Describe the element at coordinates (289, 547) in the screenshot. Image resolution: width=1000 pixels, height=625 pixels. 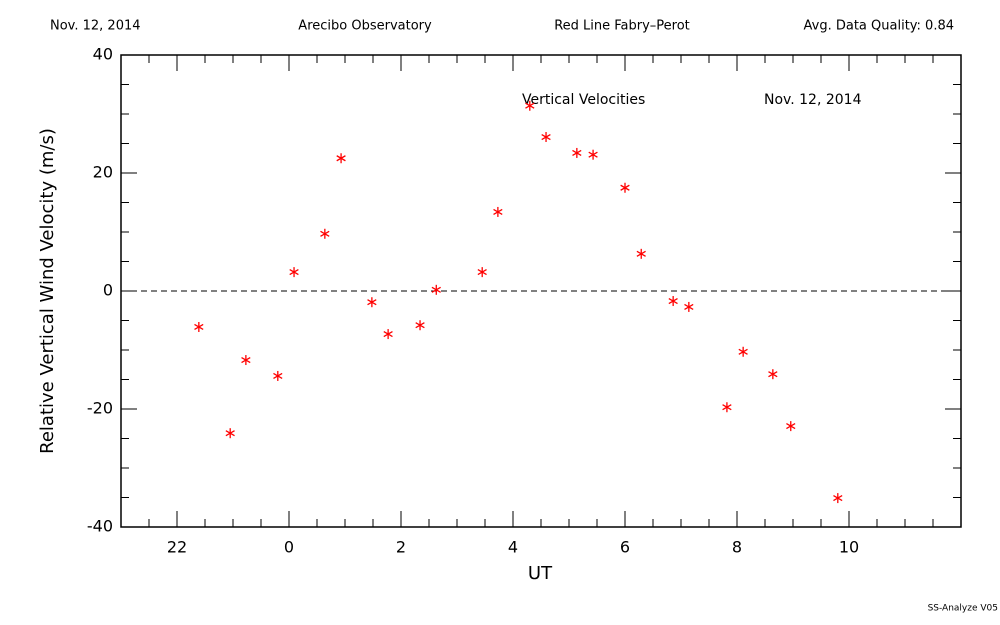
I see `x-tick-label: 0` at that location.